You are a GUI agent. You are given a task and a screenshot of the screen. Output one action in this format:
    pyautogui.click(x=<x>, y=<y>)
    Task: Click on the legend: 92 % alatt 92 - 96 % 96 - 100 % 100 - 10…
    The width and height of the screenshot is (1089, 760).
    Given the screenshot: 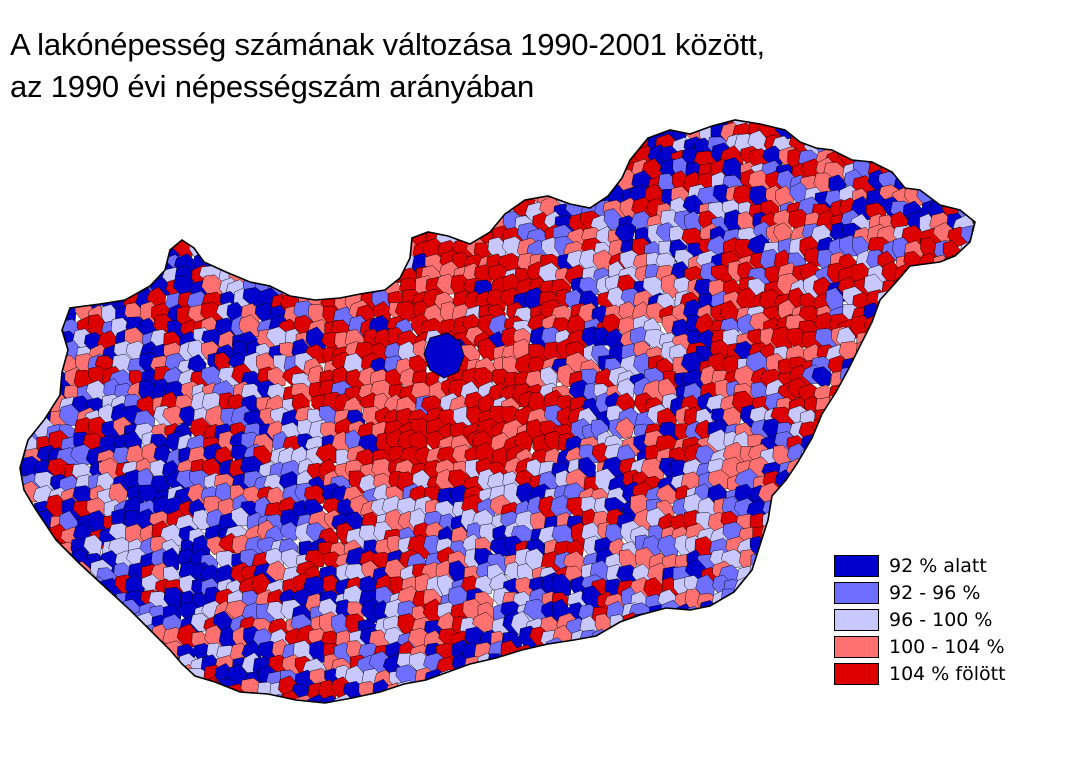 What is the action you would take?
    pyautogui.click(x=920, y=619)
    